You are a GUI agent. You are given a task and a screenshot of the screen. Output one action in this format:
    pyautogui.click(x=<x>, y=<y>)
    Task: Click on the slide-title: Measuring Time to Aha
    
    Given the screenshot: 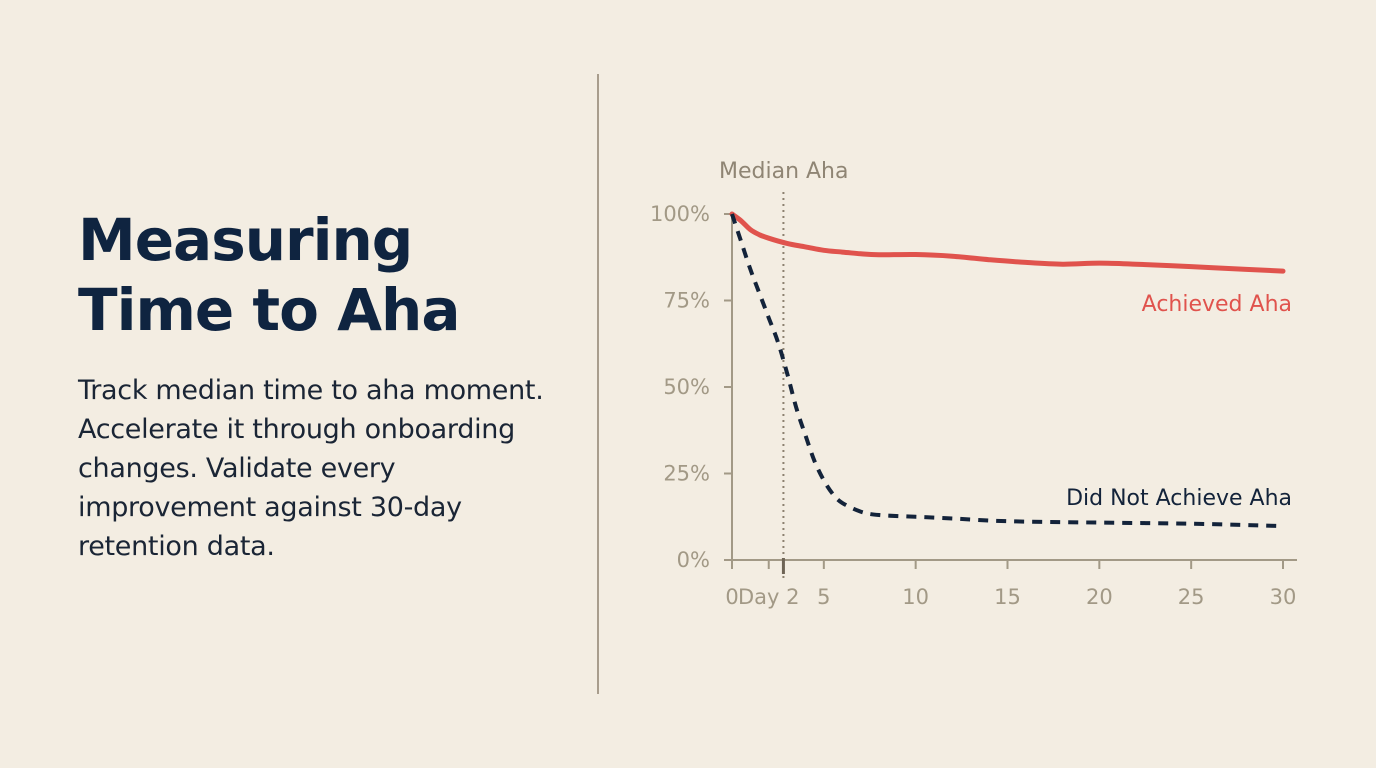 What is the action you would take?
    pyautogui.click(x=313, y=275)
    